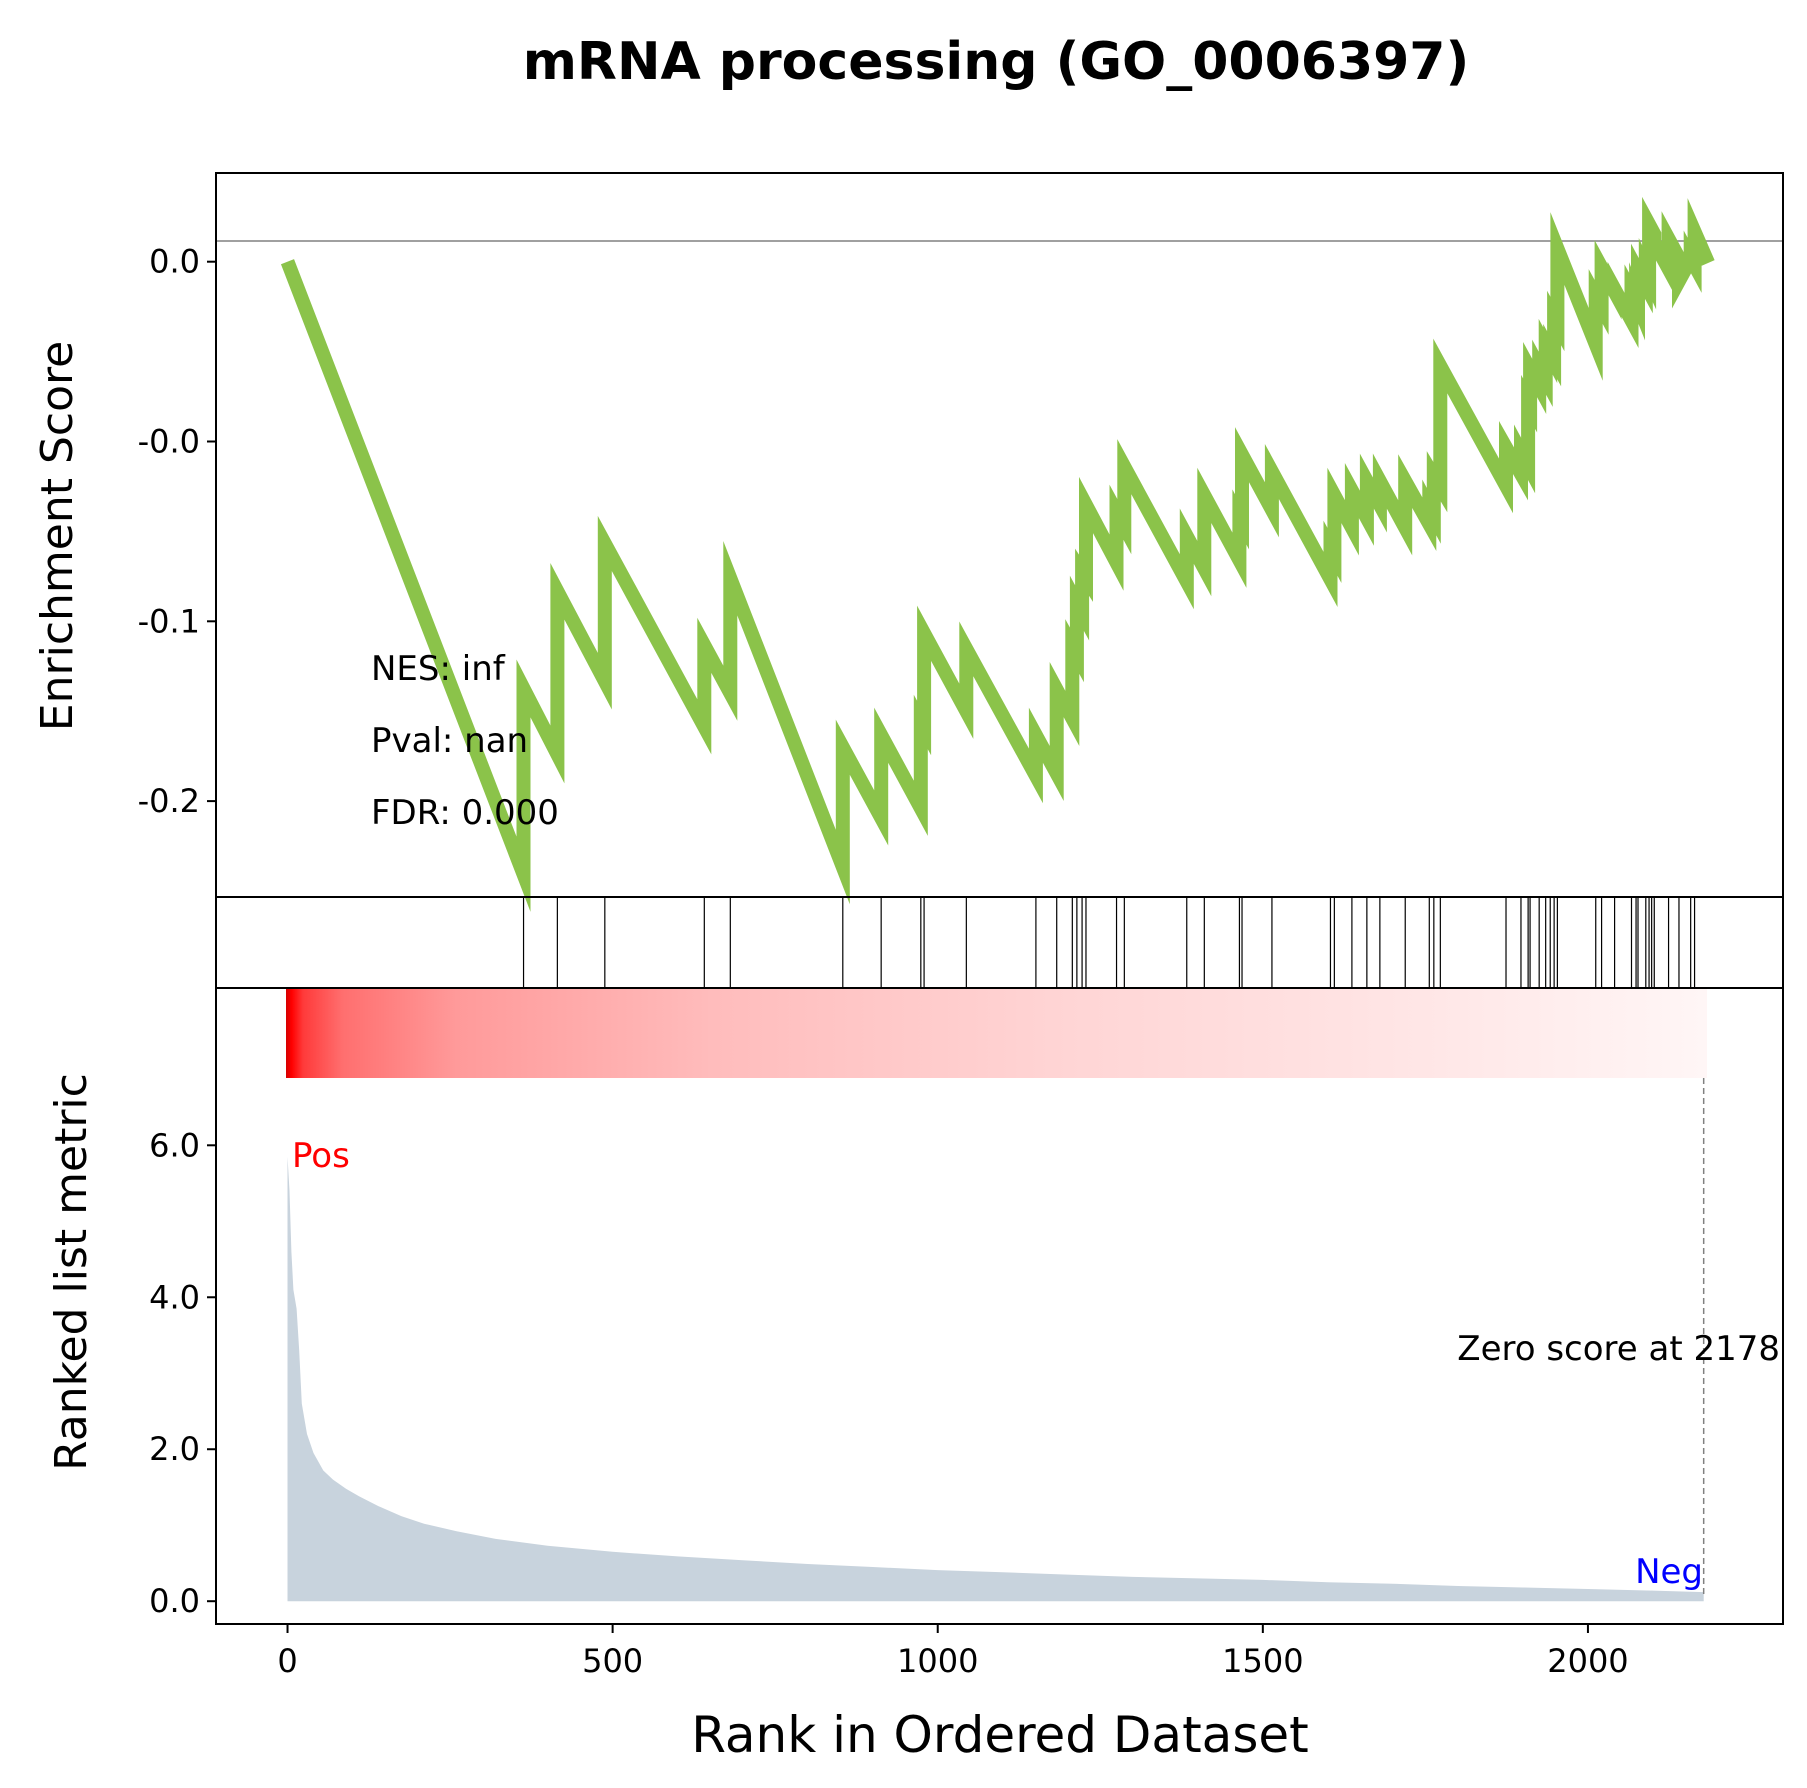 The image size is (1807, 1788). I want to click on bottom-y-tick-label: 6.0, so click(174, 1145).